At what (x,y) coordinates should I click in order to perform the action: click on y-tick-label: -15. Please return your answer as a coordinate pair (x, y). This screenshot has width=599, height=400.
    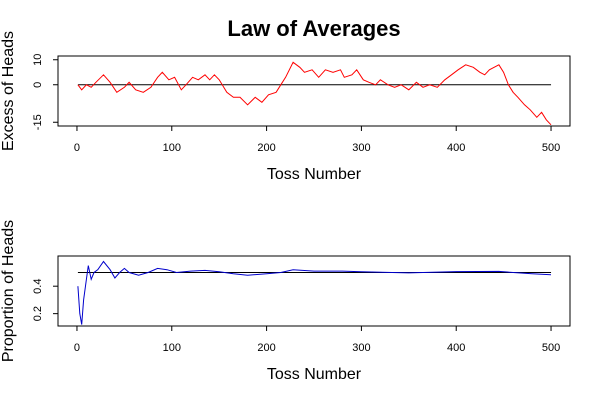
    Looking at the image, I should click on (38, 122).